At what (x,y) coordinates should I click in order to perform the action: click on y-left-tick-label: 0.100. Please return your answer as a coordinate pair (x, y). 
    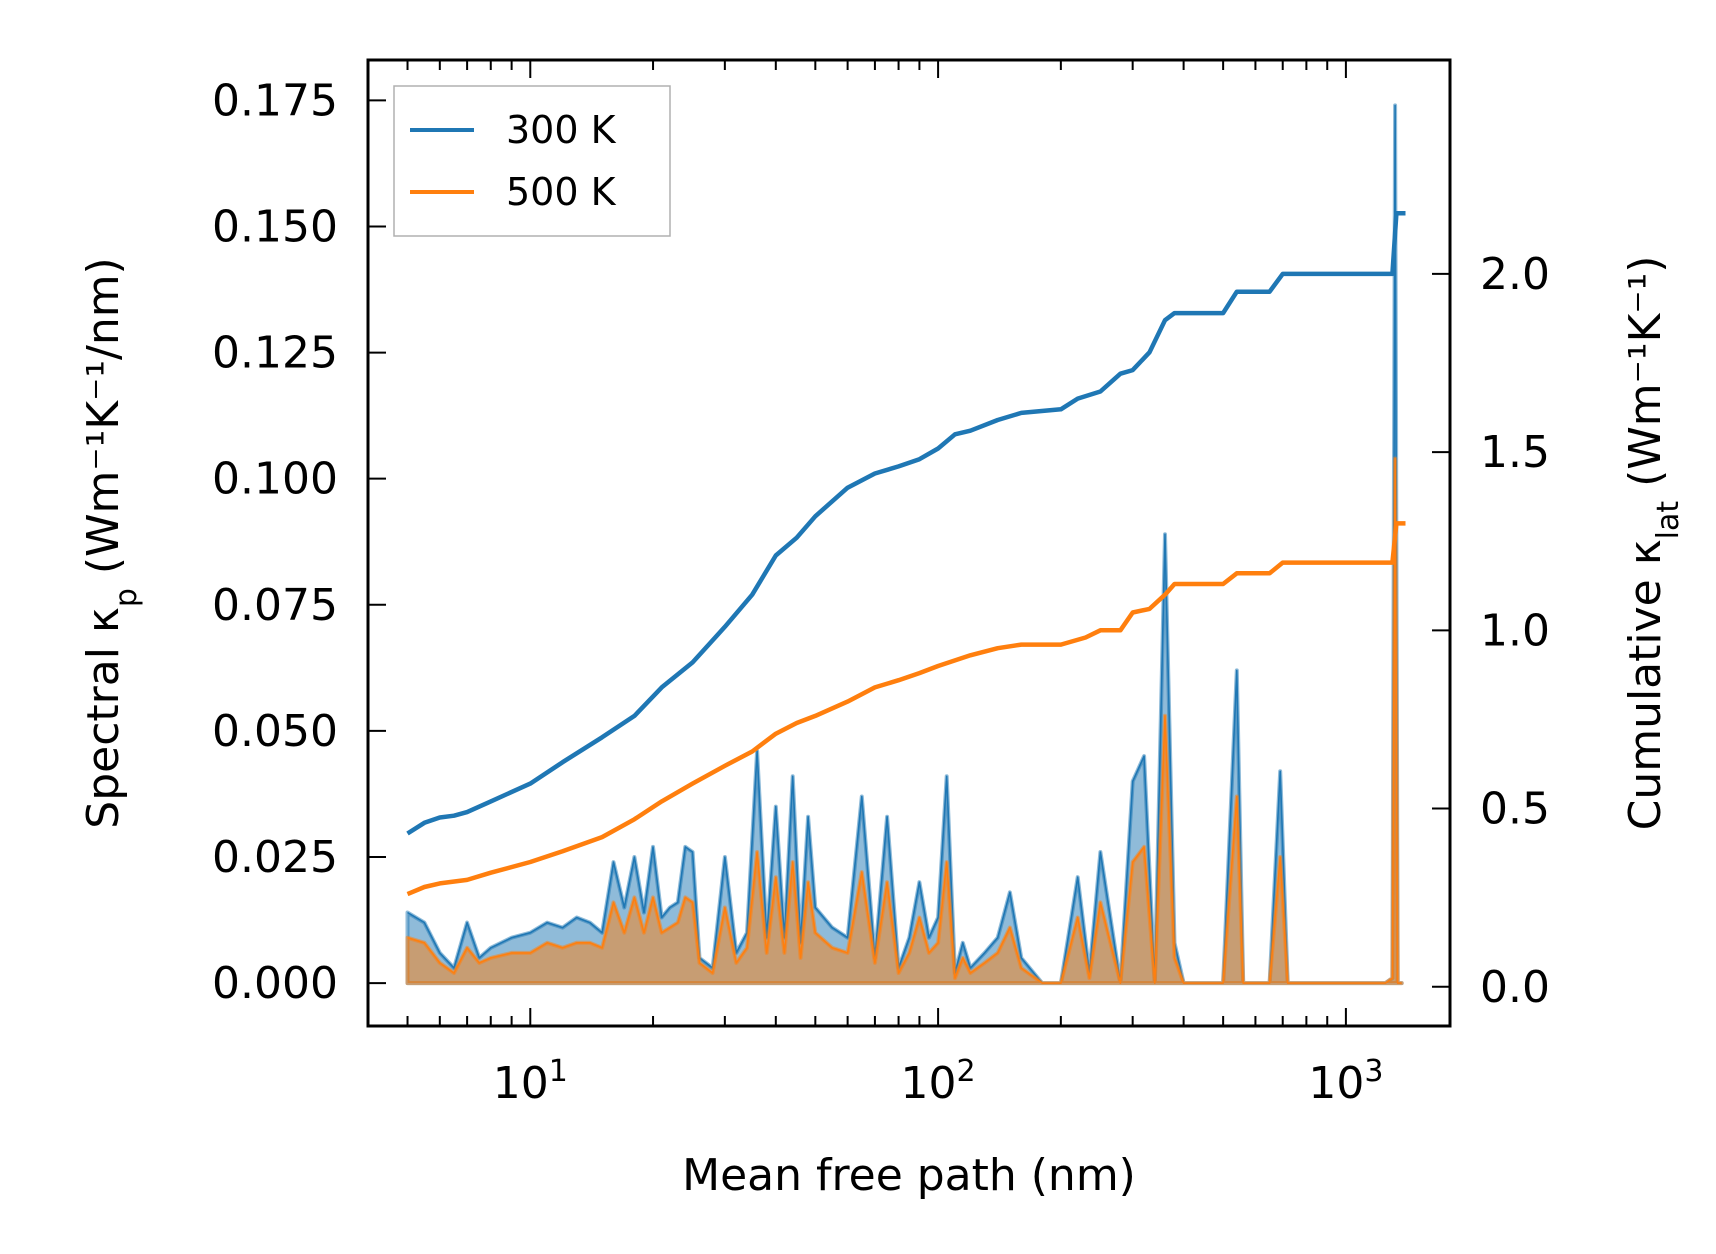
    Looking at the image, I should click on (275, 479).